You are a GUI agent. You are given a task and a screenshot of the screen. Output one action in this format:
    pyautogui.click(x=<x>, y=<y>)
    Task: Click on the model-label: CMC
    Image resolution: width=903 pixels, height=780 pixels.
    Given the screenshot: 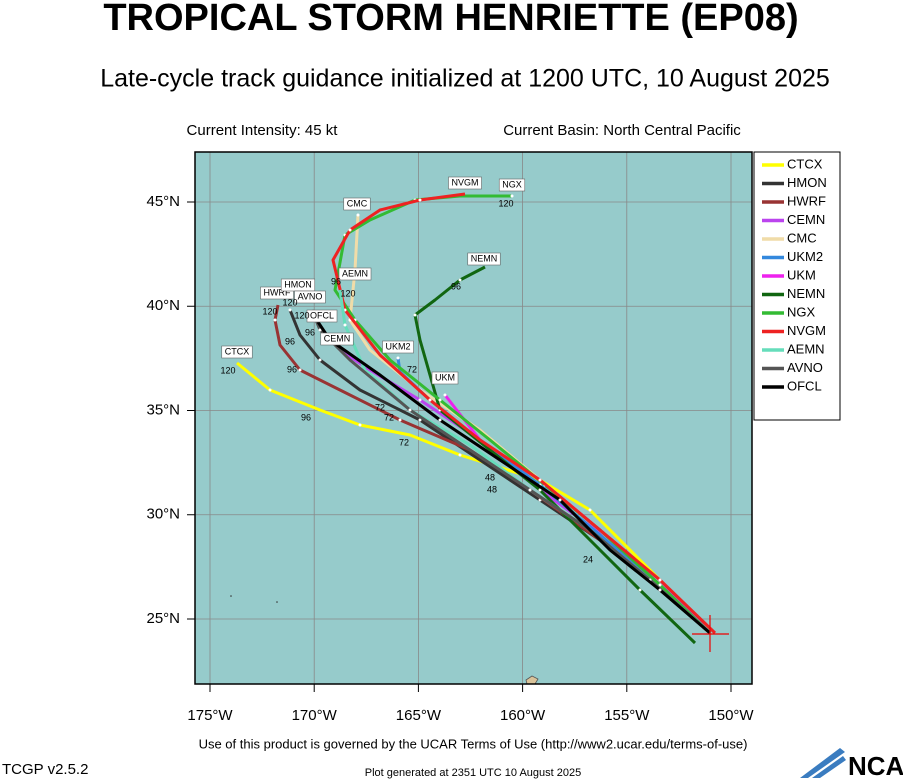 What is the action you would take?
    pyautogui.click(x=357, y=203)
    